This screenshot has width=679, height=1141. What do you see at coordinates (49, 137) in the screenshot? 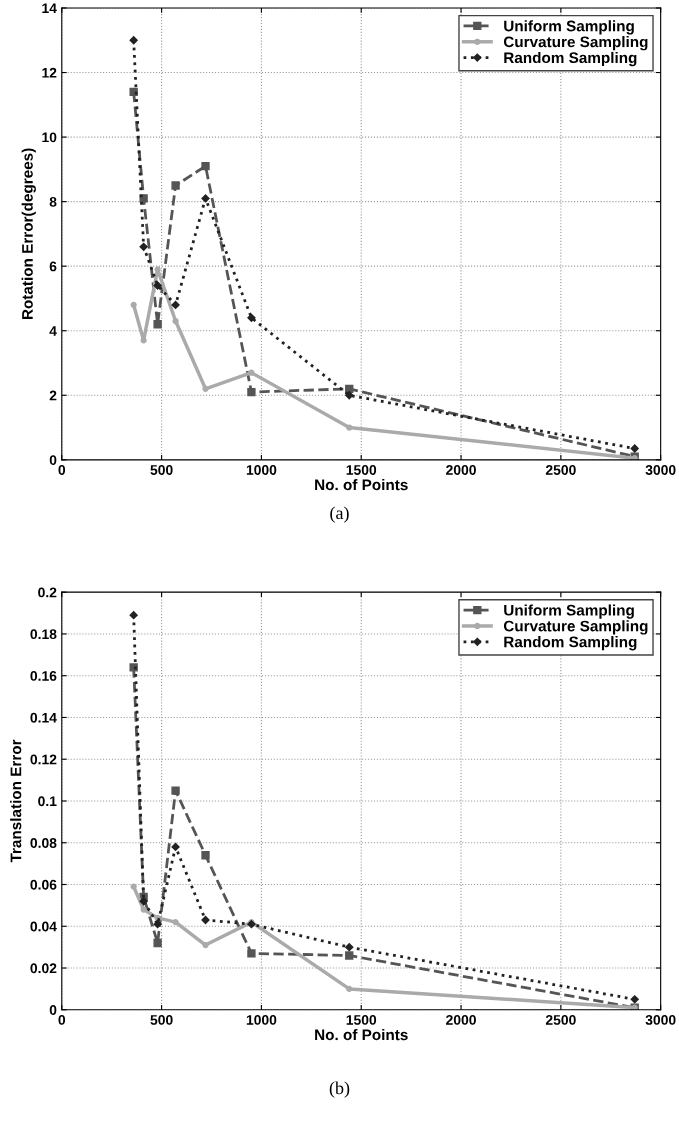
I see `y-tick-label: 10` at bounding box center [49, 137].